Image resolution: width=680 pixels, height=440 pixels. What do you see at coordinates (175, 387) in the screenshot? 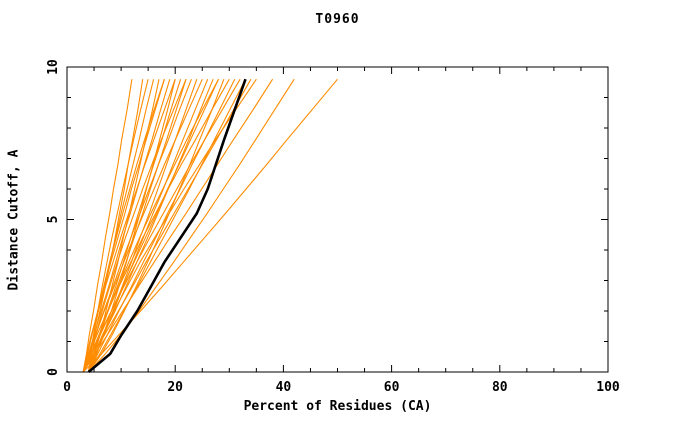
I see `x-tick-label: 20` at bounding box center [175, 387].